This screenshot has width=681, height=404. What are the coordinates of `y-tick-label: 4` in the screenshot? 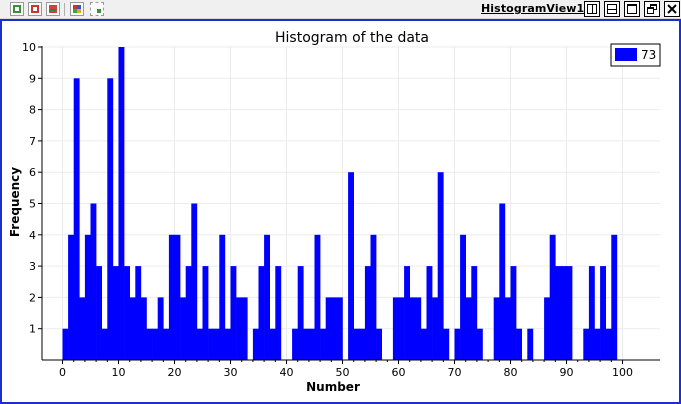 It's located at (32, 235).